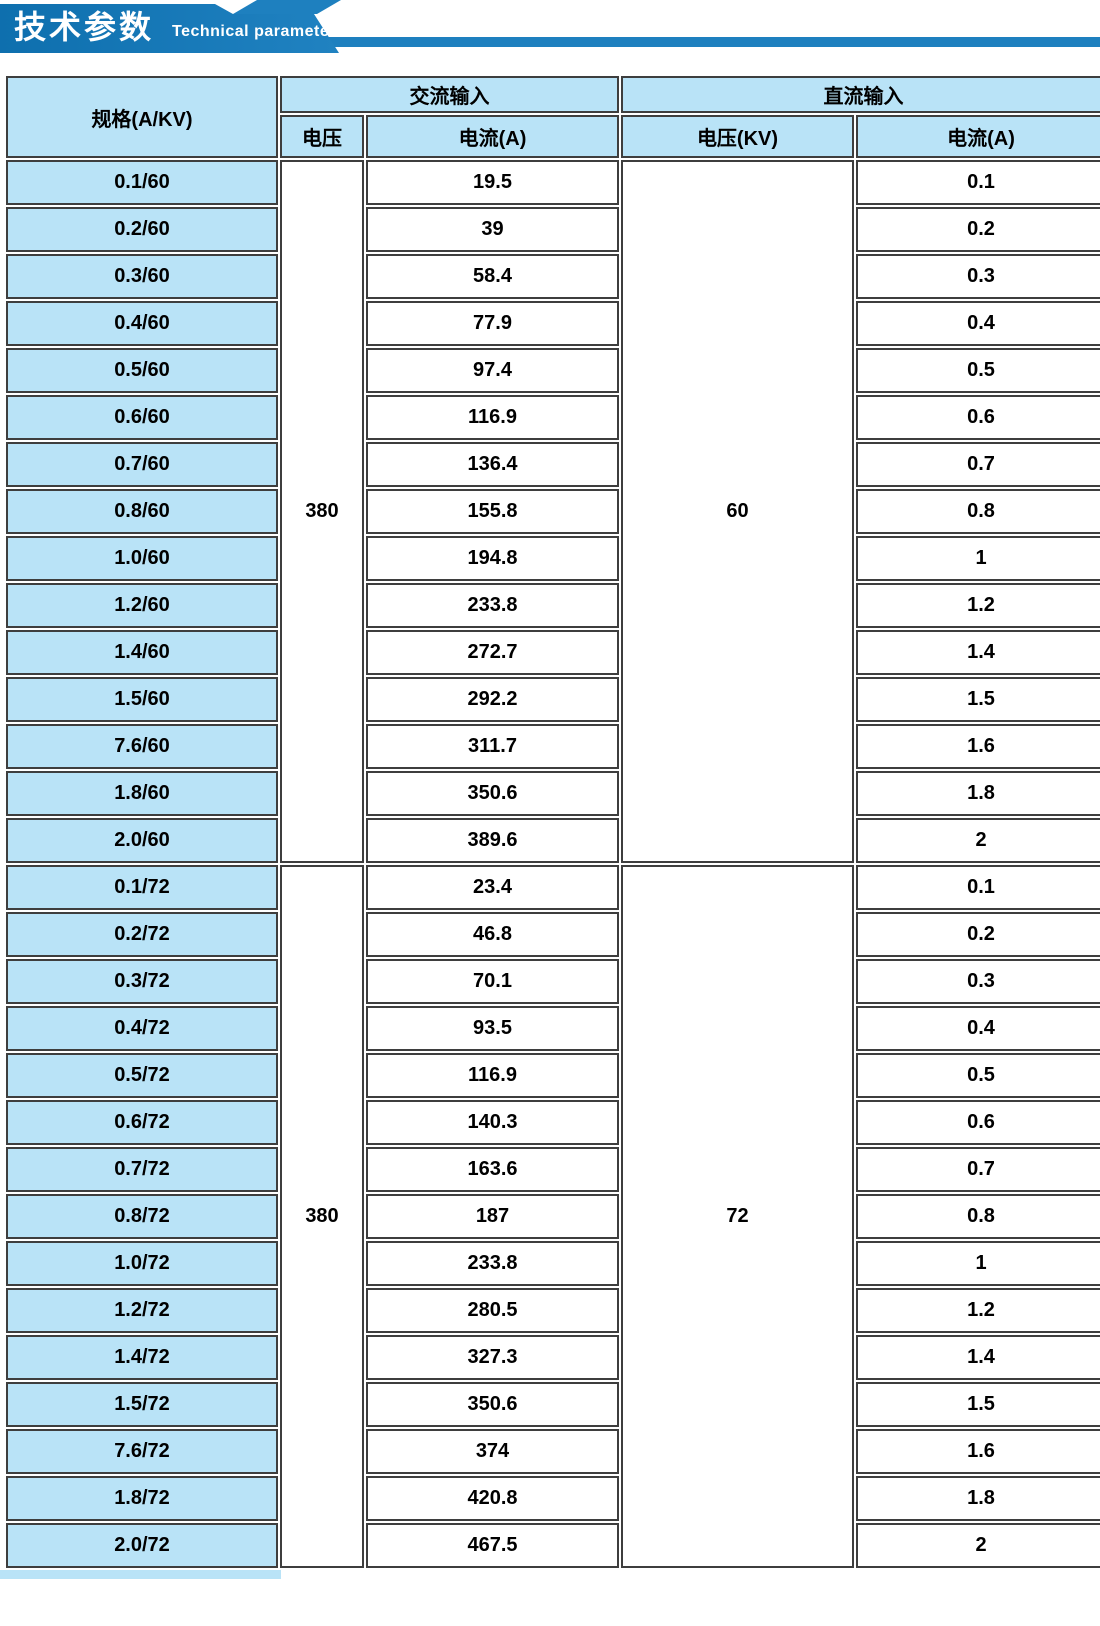 The height and width of the screenshot is (1626, 1100). I want to click on table-row: 1.4/72 327.3 1.4, so click(553, 1357).